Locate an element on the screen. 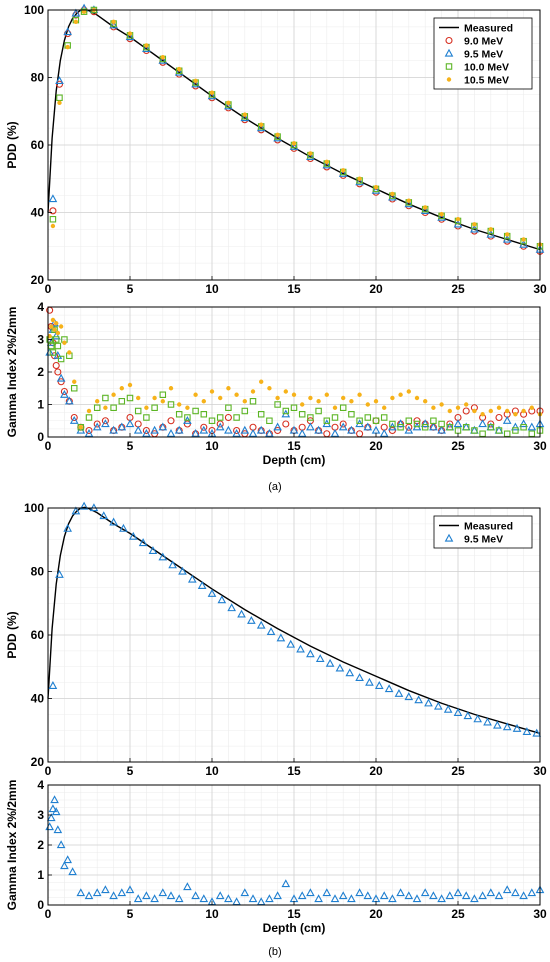 This screenshot has width=550, height=962. legend-label-9-0-mev: 9.0 MeV is located at coordinates (483, 42).